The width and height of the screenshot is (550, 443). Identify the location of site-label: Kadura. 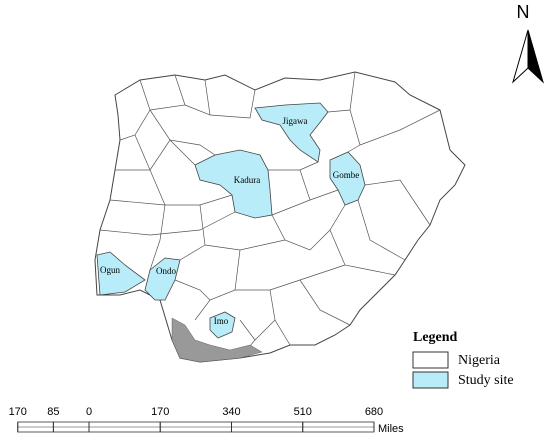
(247, 180).